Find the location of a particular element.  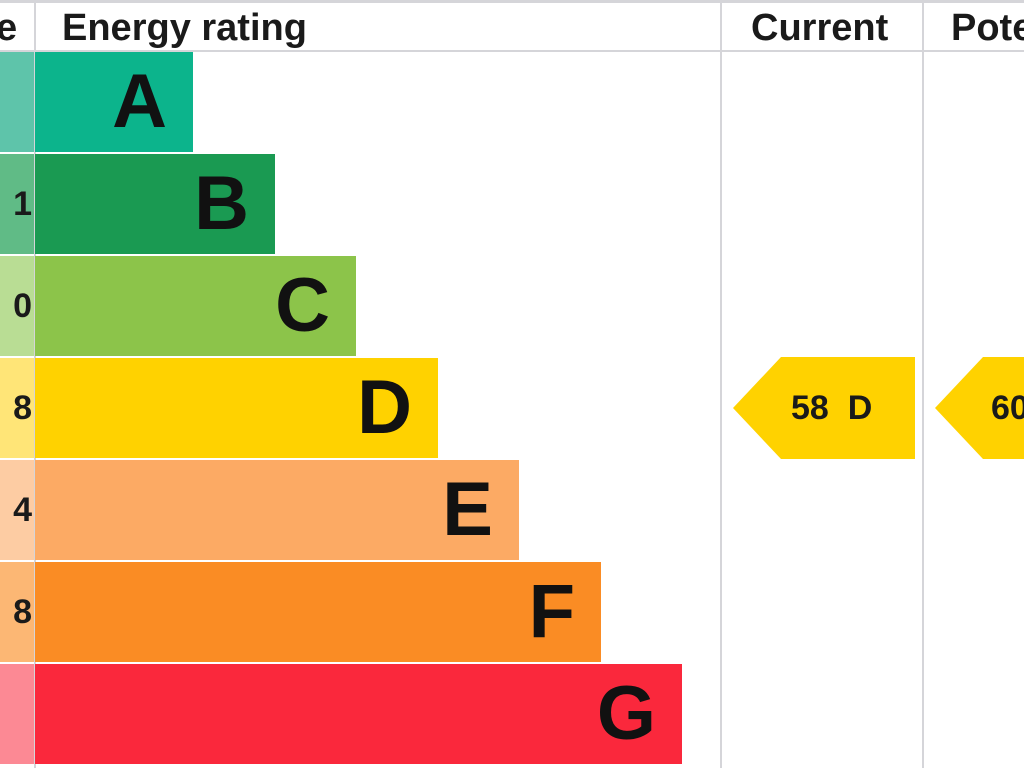

band-g: G is located at coordinates (358, 714).